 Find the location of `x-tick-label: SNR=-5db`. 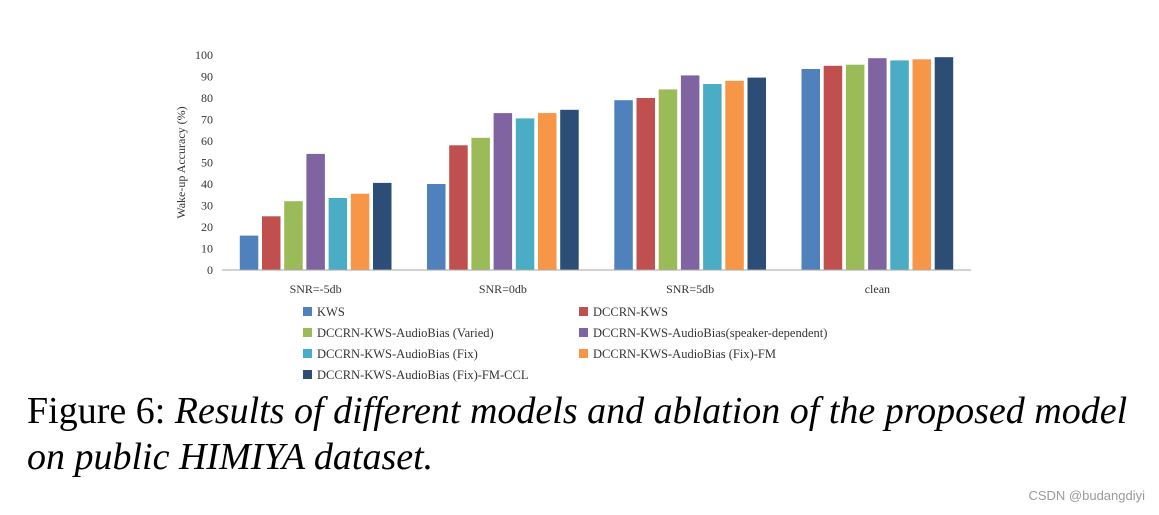

x-tick-label: SNR=-5db is located at coordinates (316, 289).